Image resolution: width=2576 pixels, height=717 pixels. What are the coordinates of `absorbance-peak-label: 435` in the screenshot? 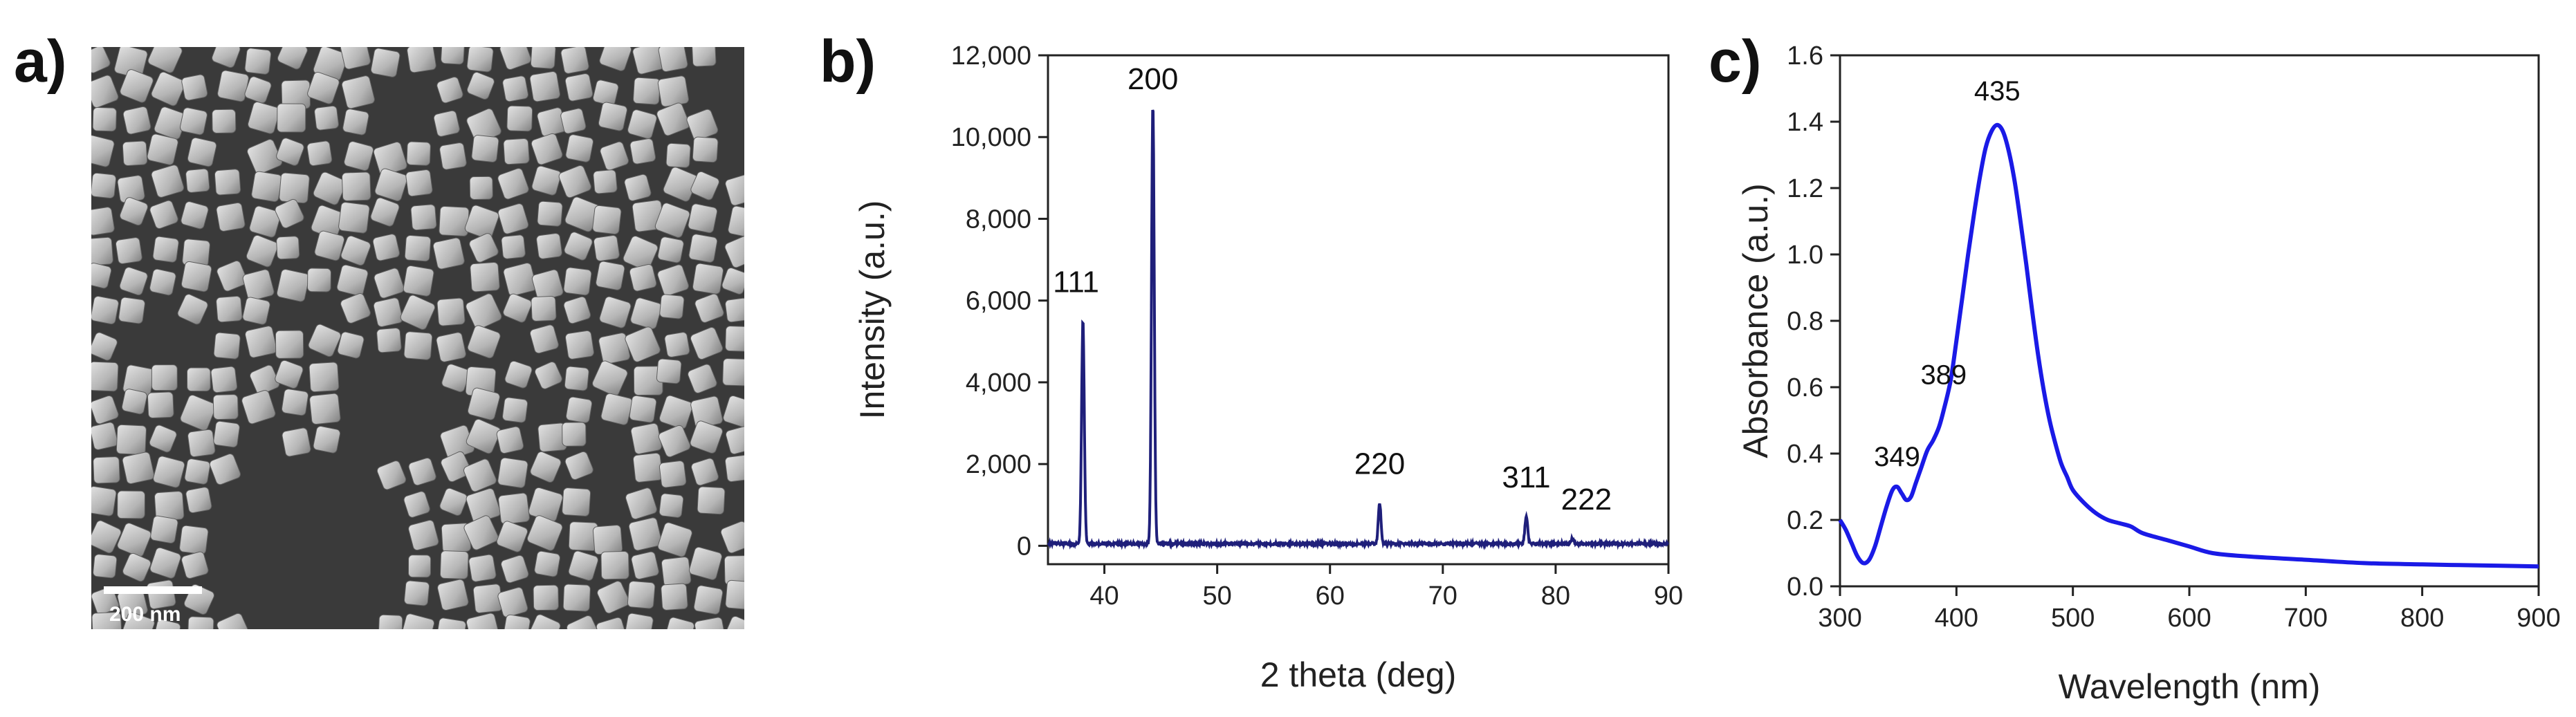 It's located at (1997, 91).